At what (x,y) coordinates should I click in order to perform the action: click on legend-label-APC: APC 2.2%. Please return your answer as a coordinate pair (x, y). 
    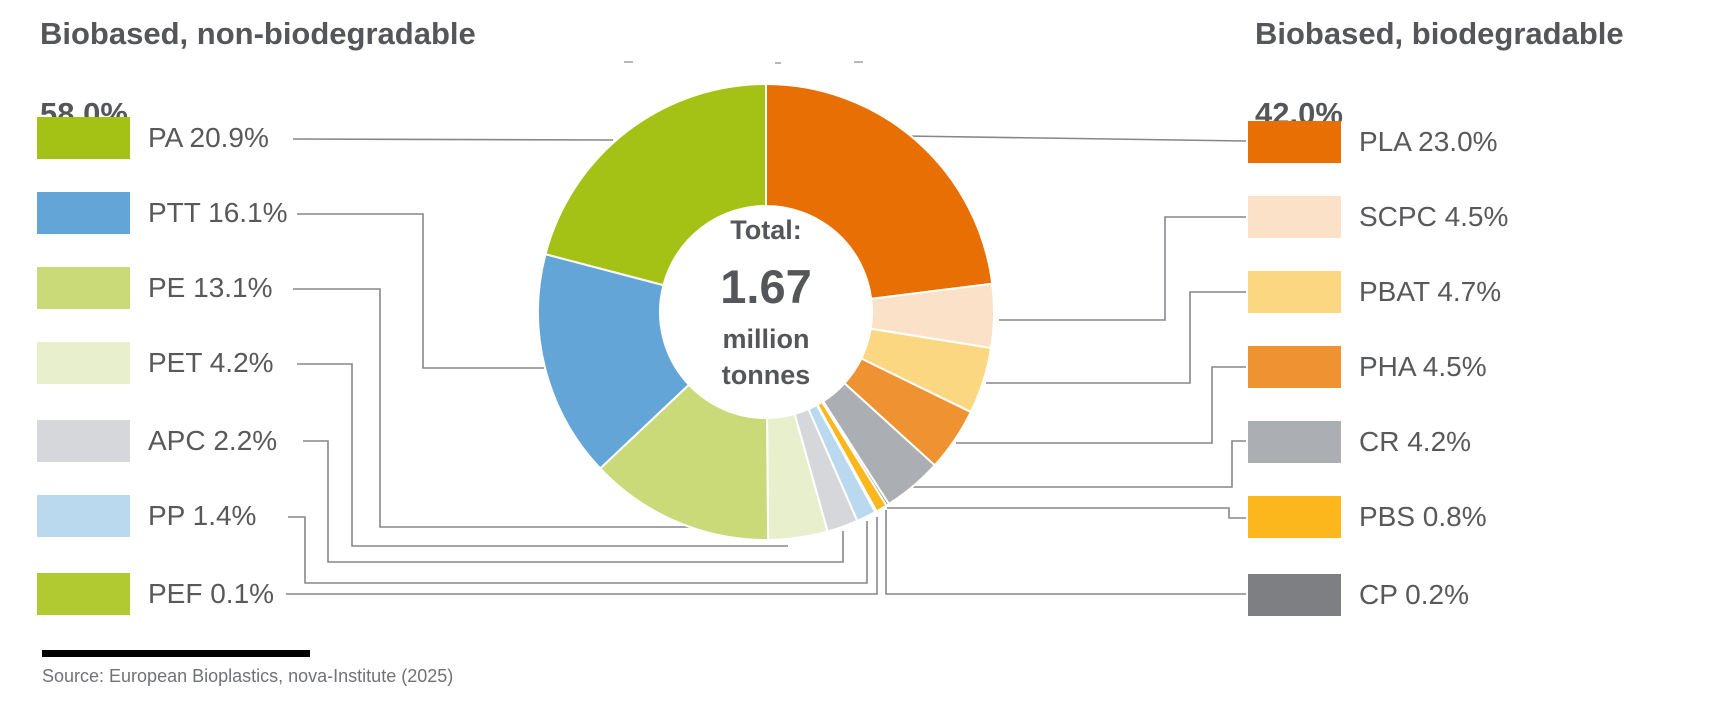
    Looking at the image, I should click on (213, 440).